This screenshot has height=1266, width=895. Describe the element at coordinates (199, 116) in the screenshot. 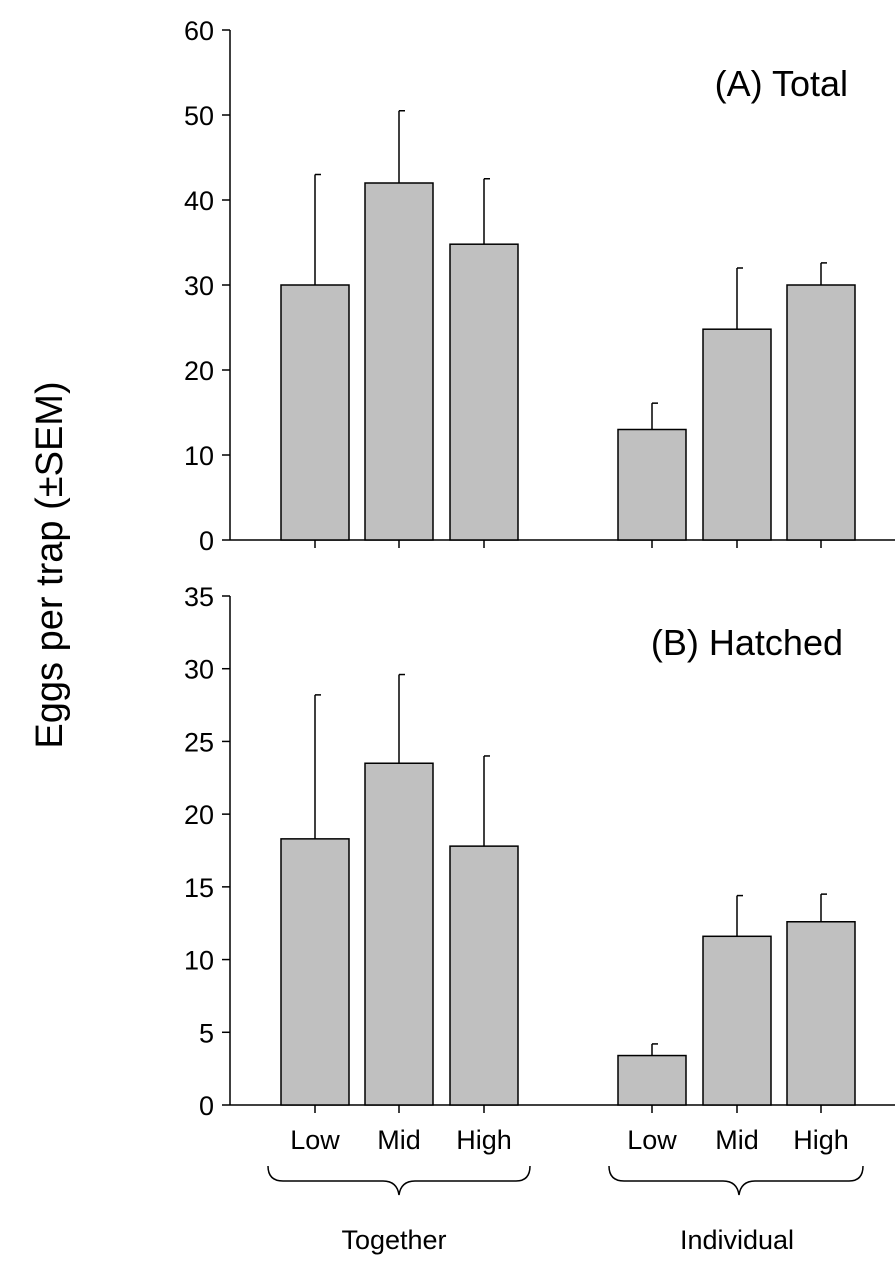

I see `y-tick-label: 50` at that location.